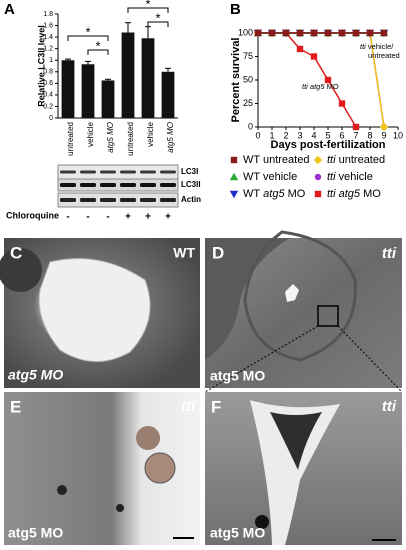 This screenshot has height=550, width=406. What do you see at coordinates (361, 160) in the screenshot?
I see `legend-word: untreated` at bounding box center [361, 160].